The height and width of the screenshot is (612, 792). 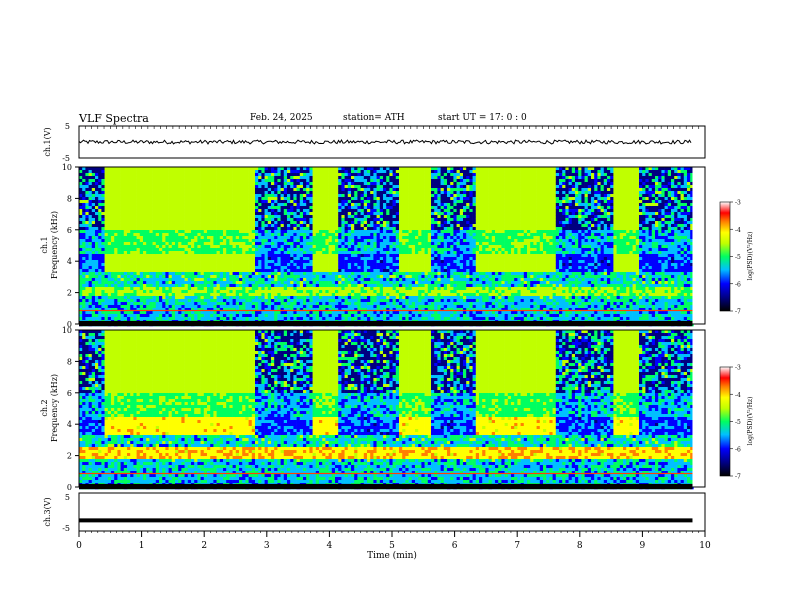 What do you see at coordinates (738, 449) in the screenshot?
I see `colorbar-ch2-tick--6: -6` at bounding box center [738, 449].